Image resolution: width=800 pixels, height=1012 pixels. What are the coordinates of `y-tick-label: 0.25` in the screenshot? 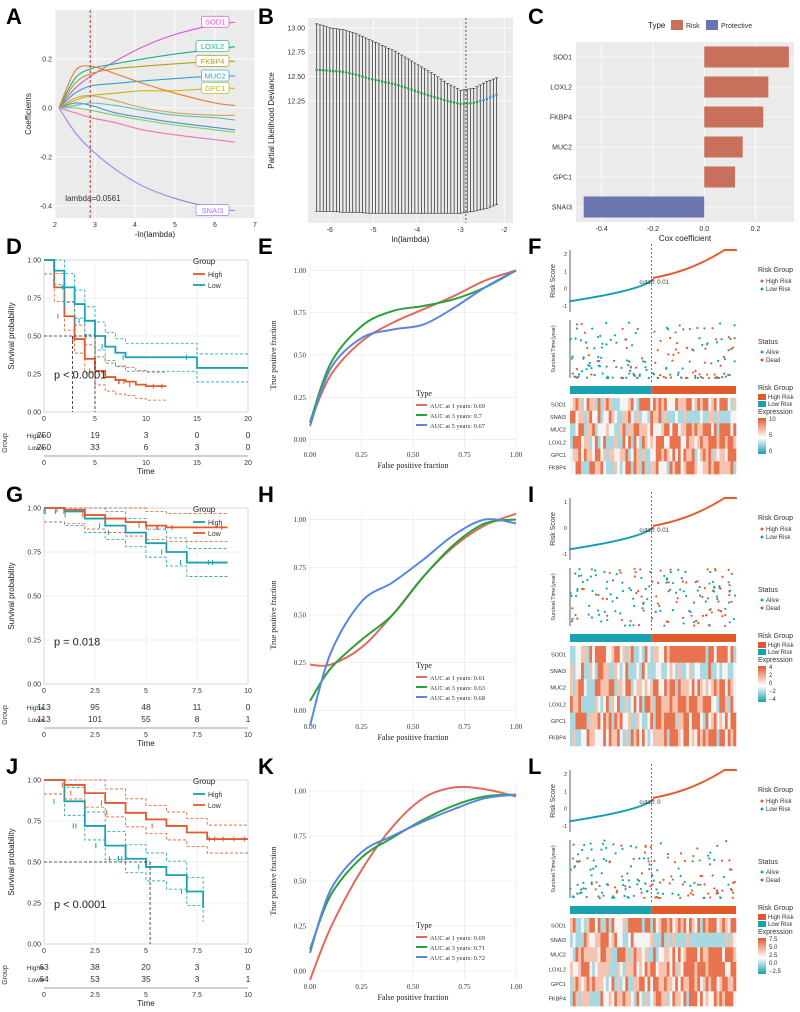 It's located at (300, 927).